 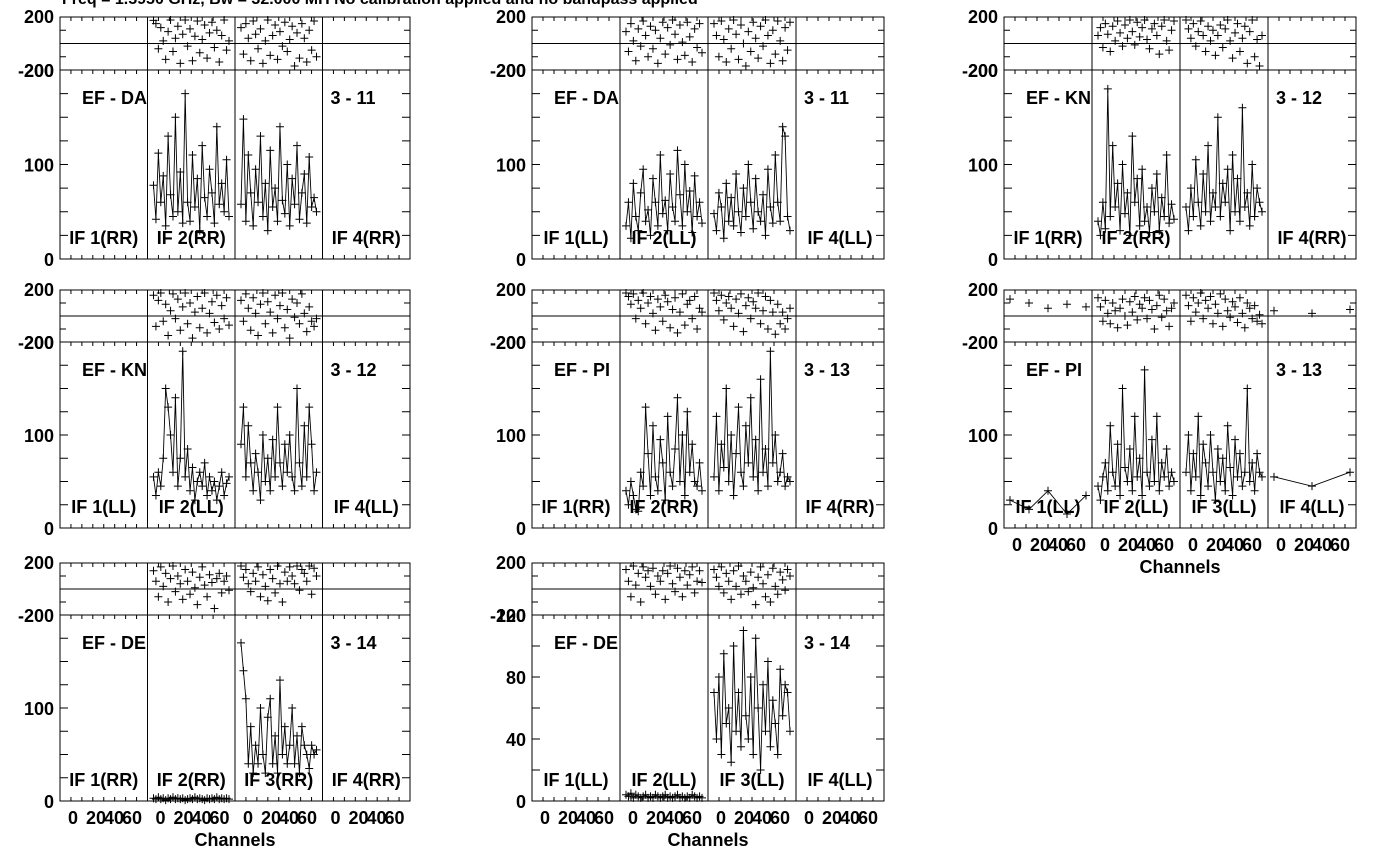 I want to click on x-tick-label: 0, so click(x=73, y=818).